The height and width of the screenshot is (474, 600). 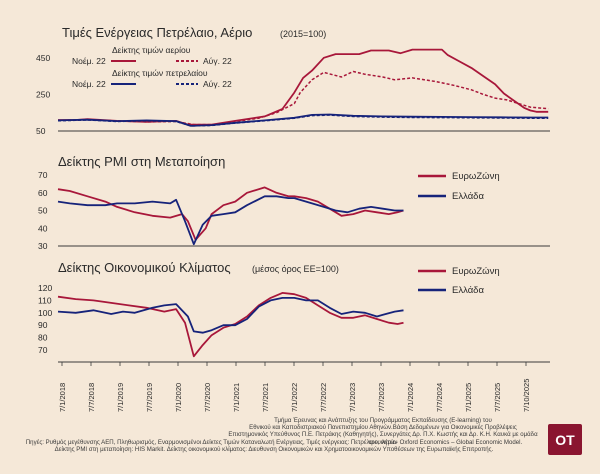 I want to click on chart1-ytick-2: 450, so click(x=43, y=58).